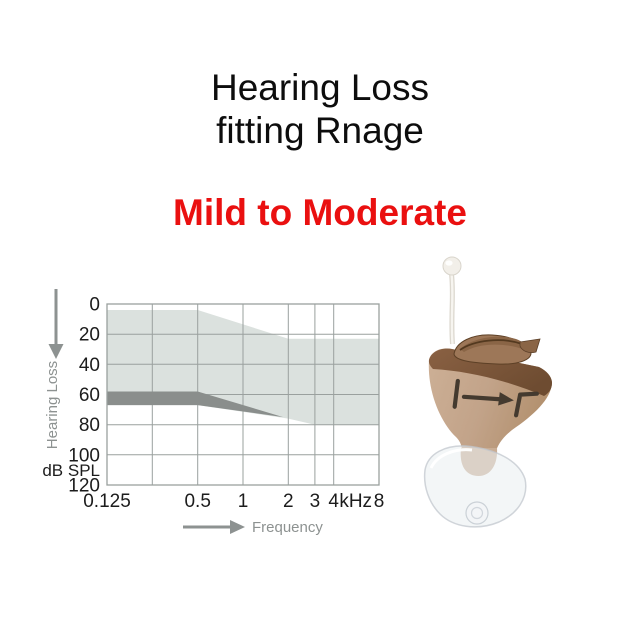 This screenshot has height=640, width=640. What do you see at coordinates (84, 455) in the screenshot?
I see `y-tick-label: 100` at bounding box center [84, 455].